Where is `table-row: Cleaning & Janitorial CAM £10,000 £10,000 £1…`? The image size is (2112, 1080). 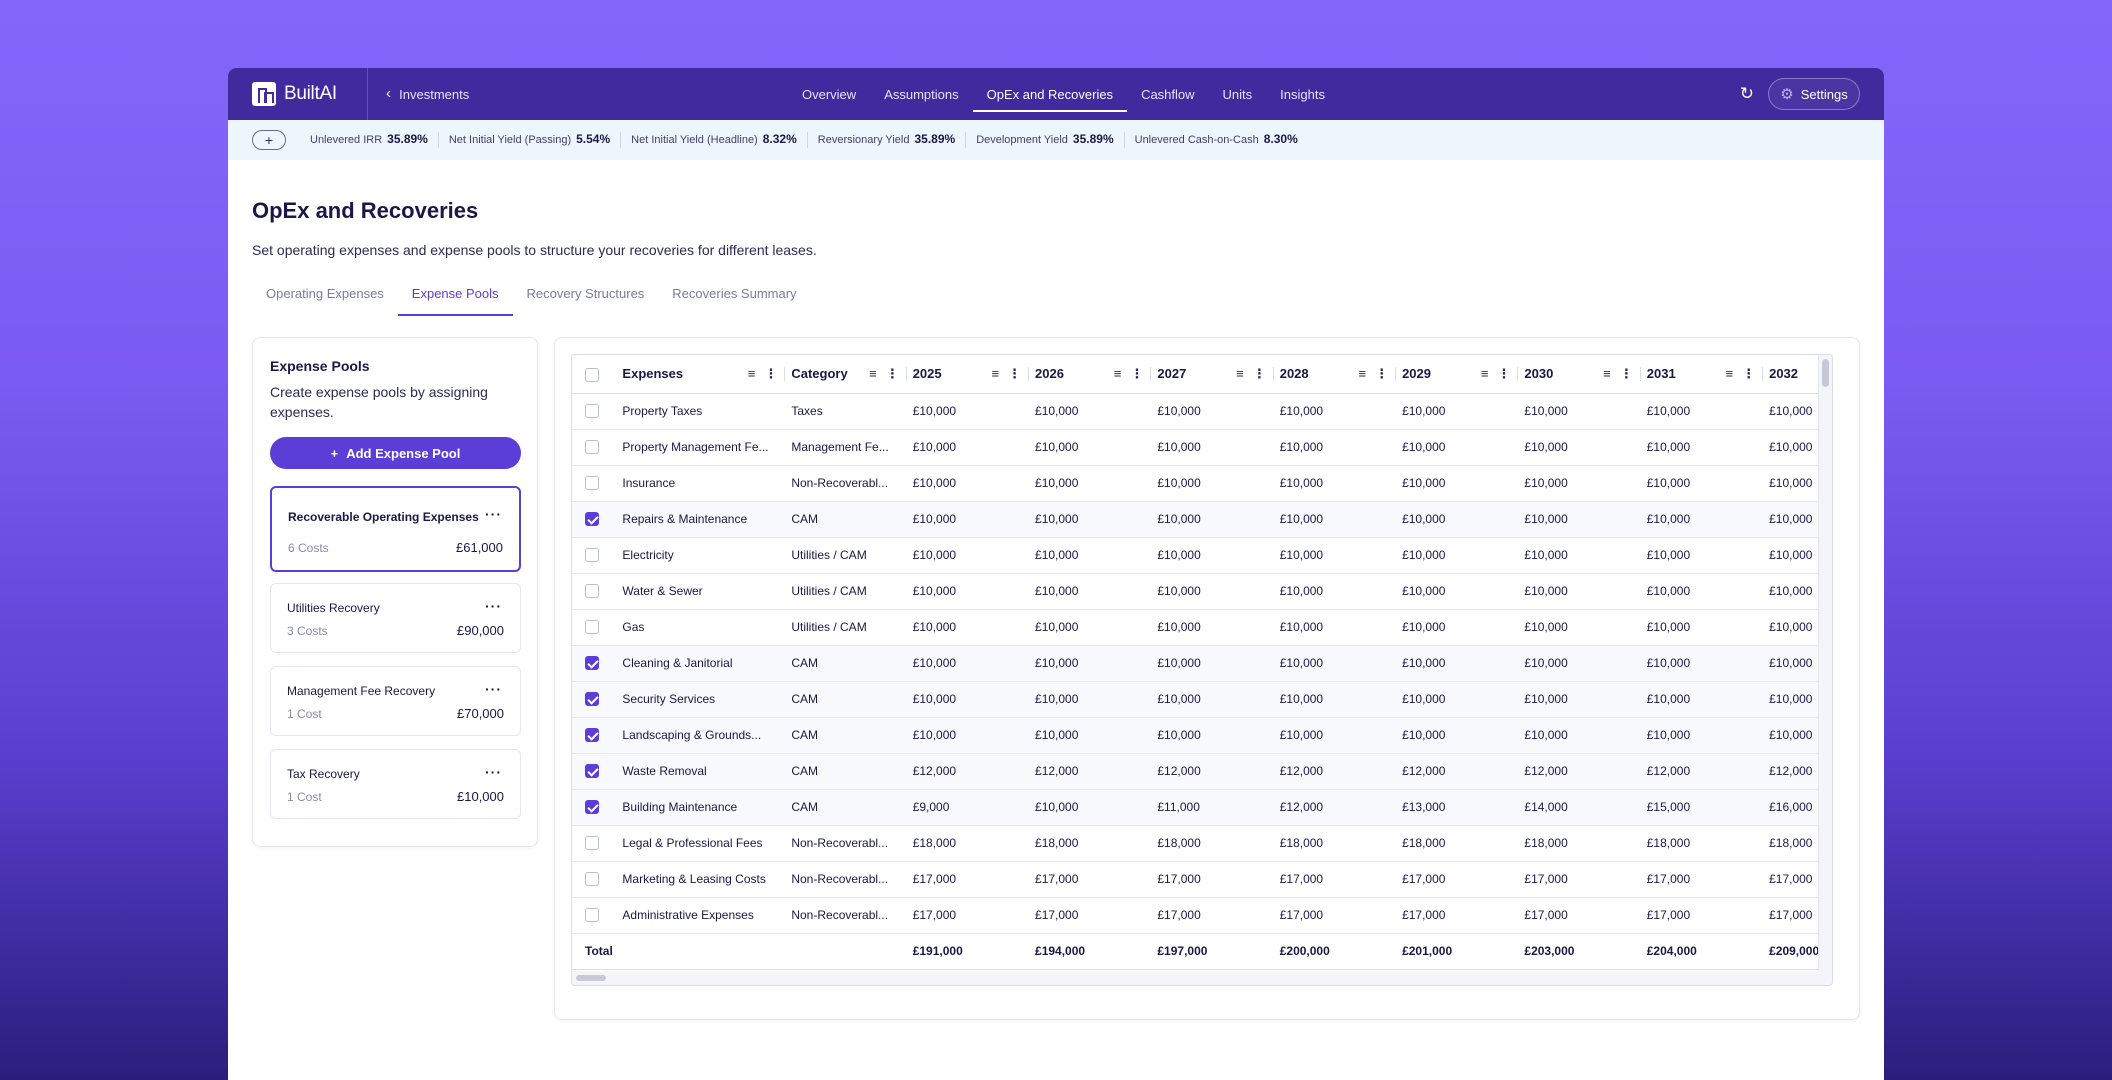 table-row: Cleaning & Janitorial CAM £10,000 £10,000 £1… is located at coordinates (1202, 663).